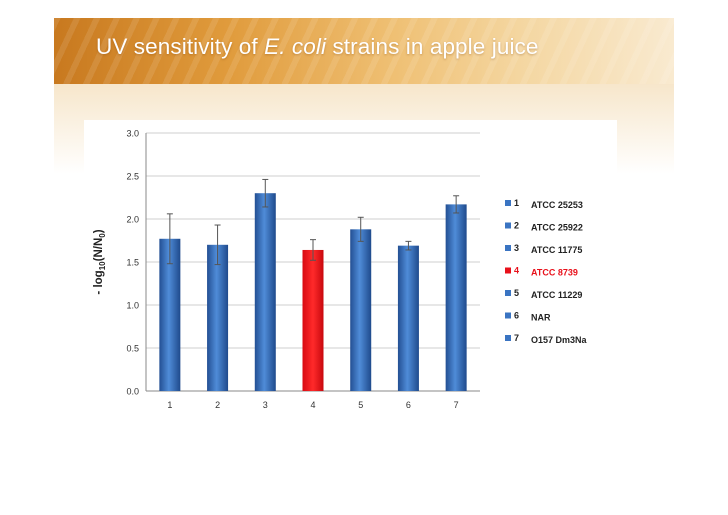 The width and height of the screenshot is (728, 515). Describe the element at coordinates (217, 405) in the screenshot. I see `x-tick-label: 2` at that location.